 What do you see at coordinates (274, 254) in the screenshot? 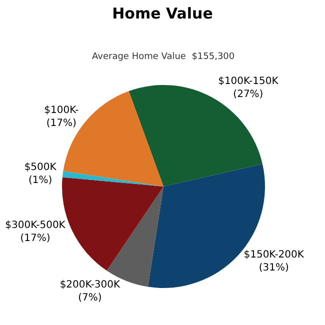
I see `slice-label: $150K-200K` at bounding box center [274, 254].